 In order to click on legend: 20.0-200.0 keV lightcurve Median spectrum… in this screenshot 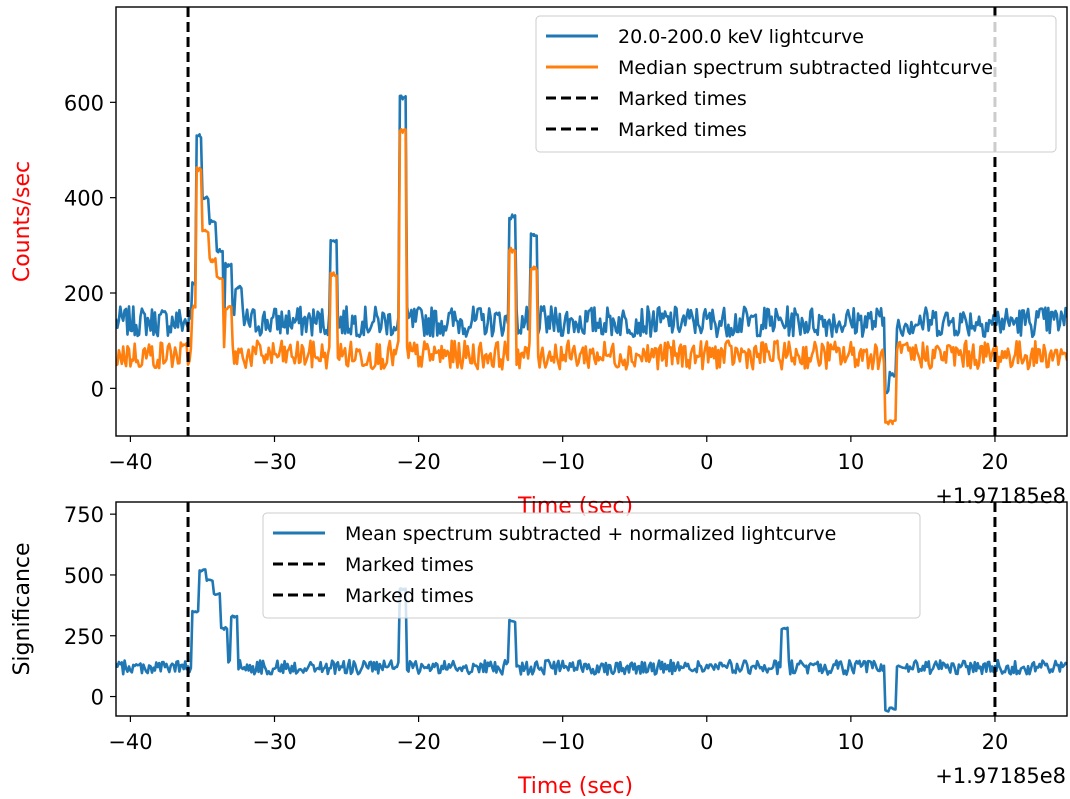, I will do `click(796, 84)`.